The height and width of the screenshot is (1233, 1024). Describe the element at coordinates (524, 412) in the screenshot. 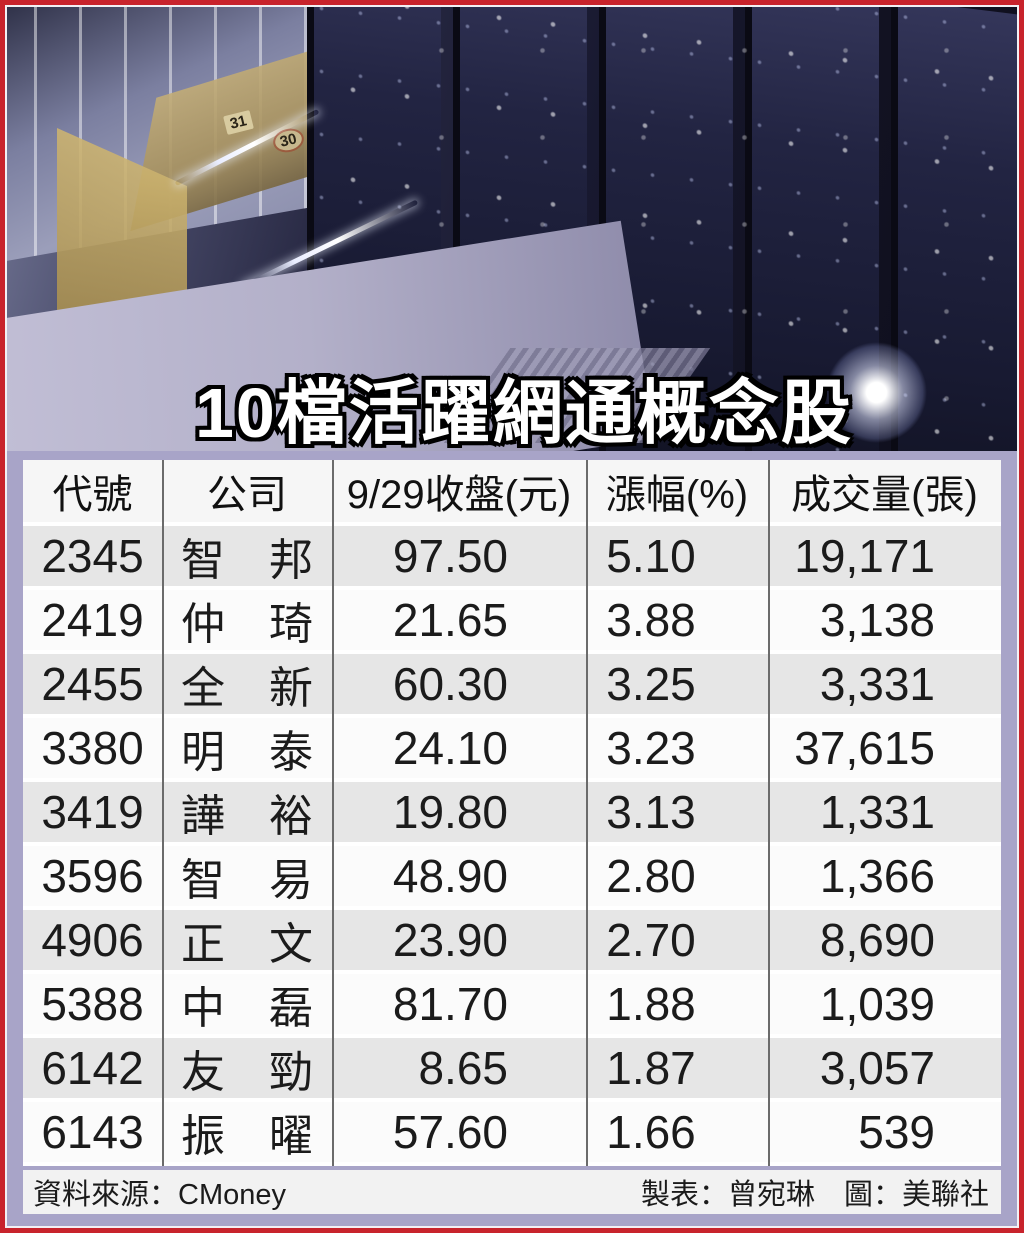

I see `page-title: 10檔活躍網通概念股` at that location.